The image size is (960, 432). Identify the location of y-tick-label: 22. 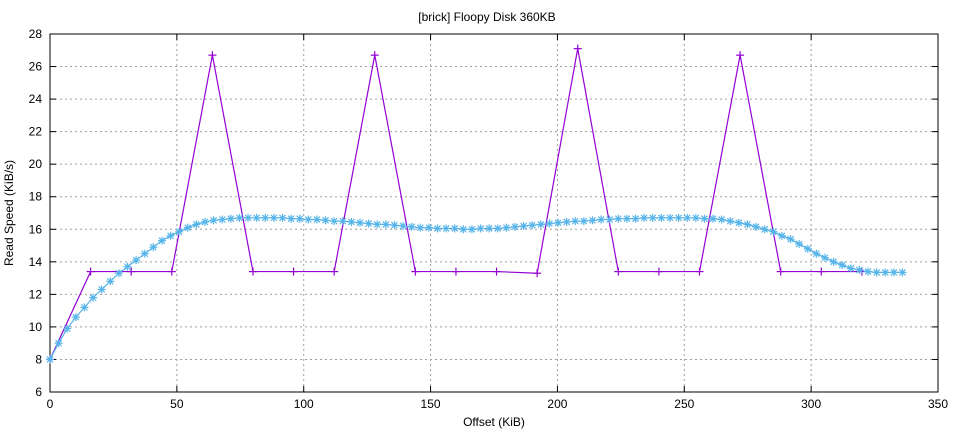
(36, 132).